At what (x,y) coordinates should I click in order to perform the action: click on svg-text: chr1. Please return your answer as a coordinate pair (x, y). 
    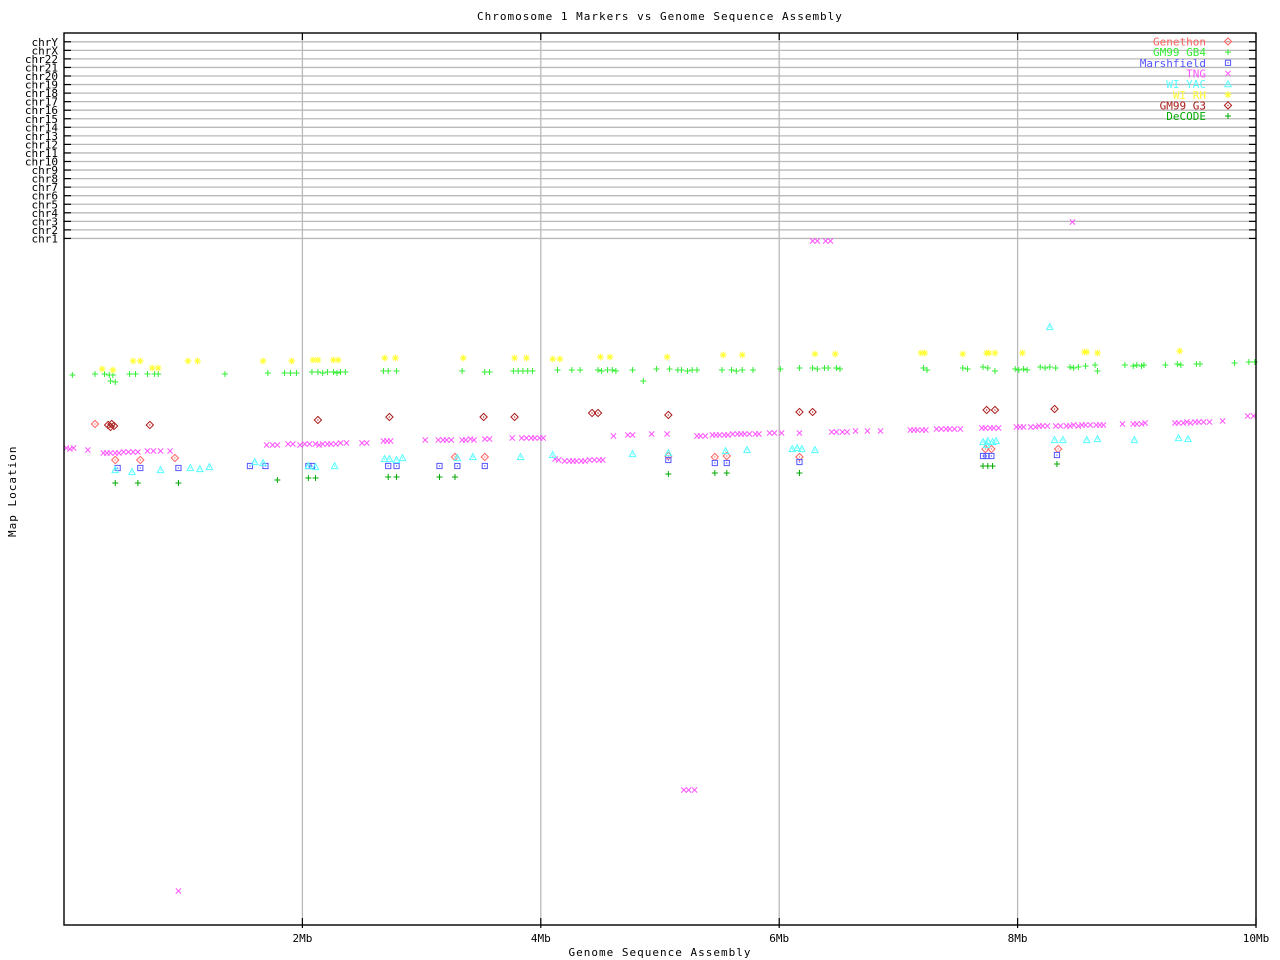
    Looking at the image, I should click on (45, 238).